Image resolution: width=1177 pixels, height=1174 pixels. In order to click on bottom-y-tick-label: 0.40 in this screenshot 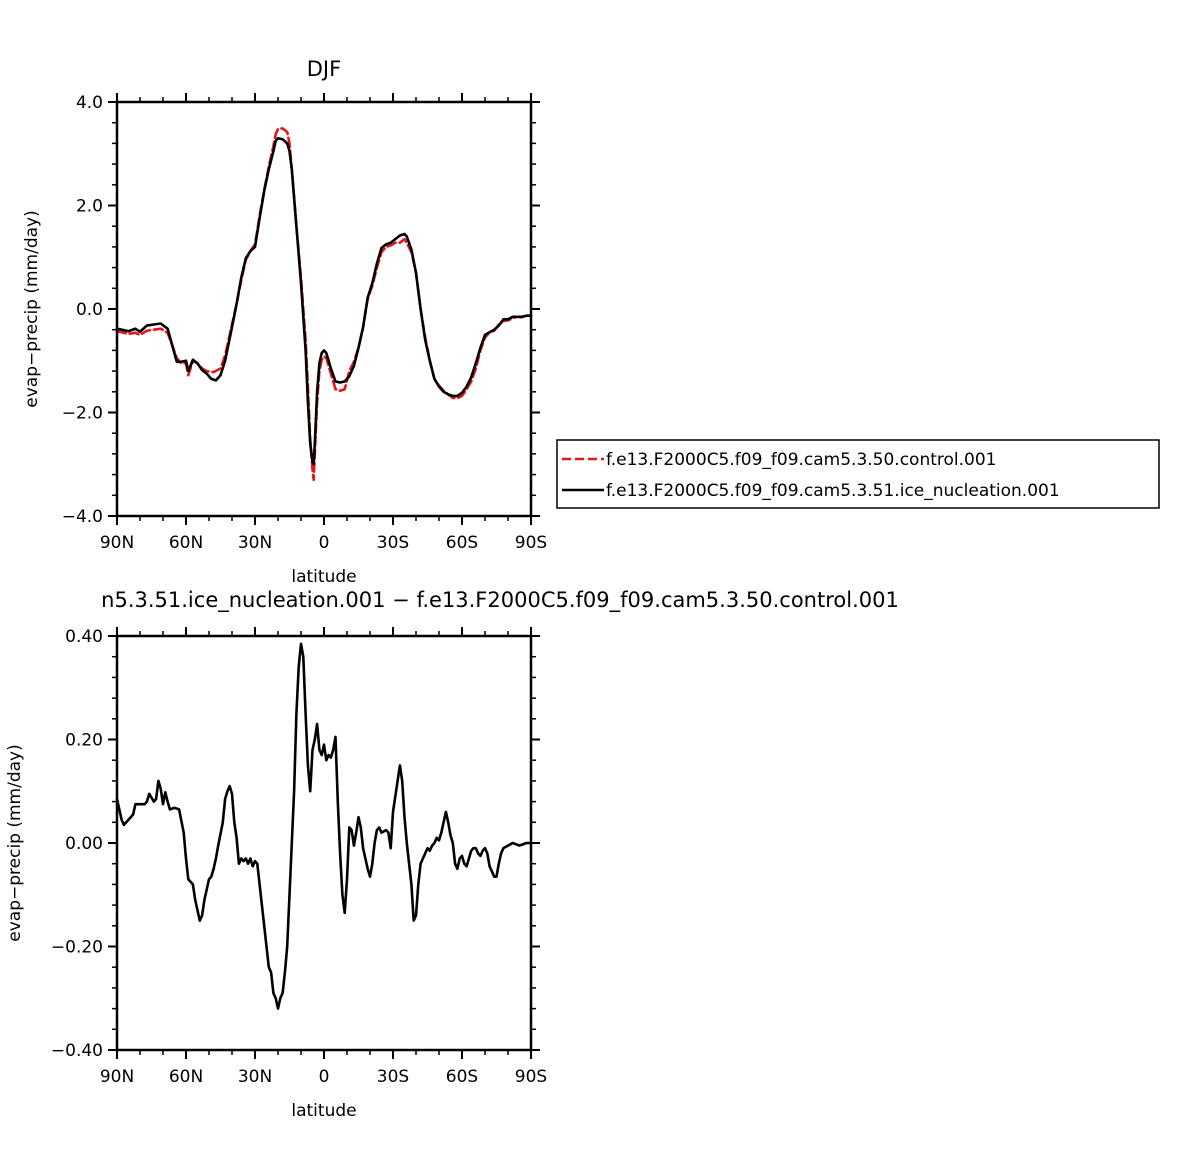, I will do `click(84, 637)`.